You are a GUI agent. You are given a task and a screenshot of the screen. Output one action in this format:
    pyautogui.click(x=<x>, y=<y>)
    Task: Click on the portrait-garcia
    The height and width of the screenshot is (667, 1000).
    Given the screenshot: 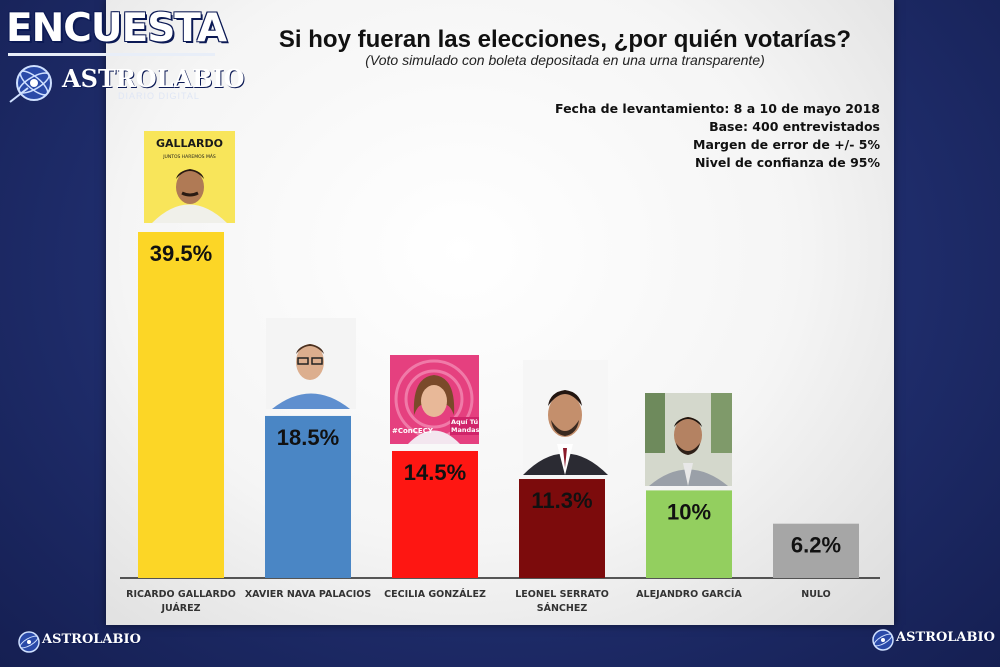 What is the action you would take?
    pyautogui.click(x=688, y=439)
    